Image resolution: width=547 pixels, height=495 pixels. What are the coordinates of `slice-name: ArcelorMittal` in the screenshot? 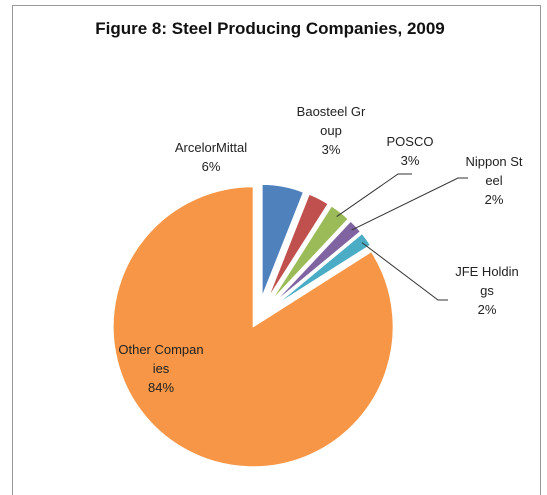 It's located at (211, 147).